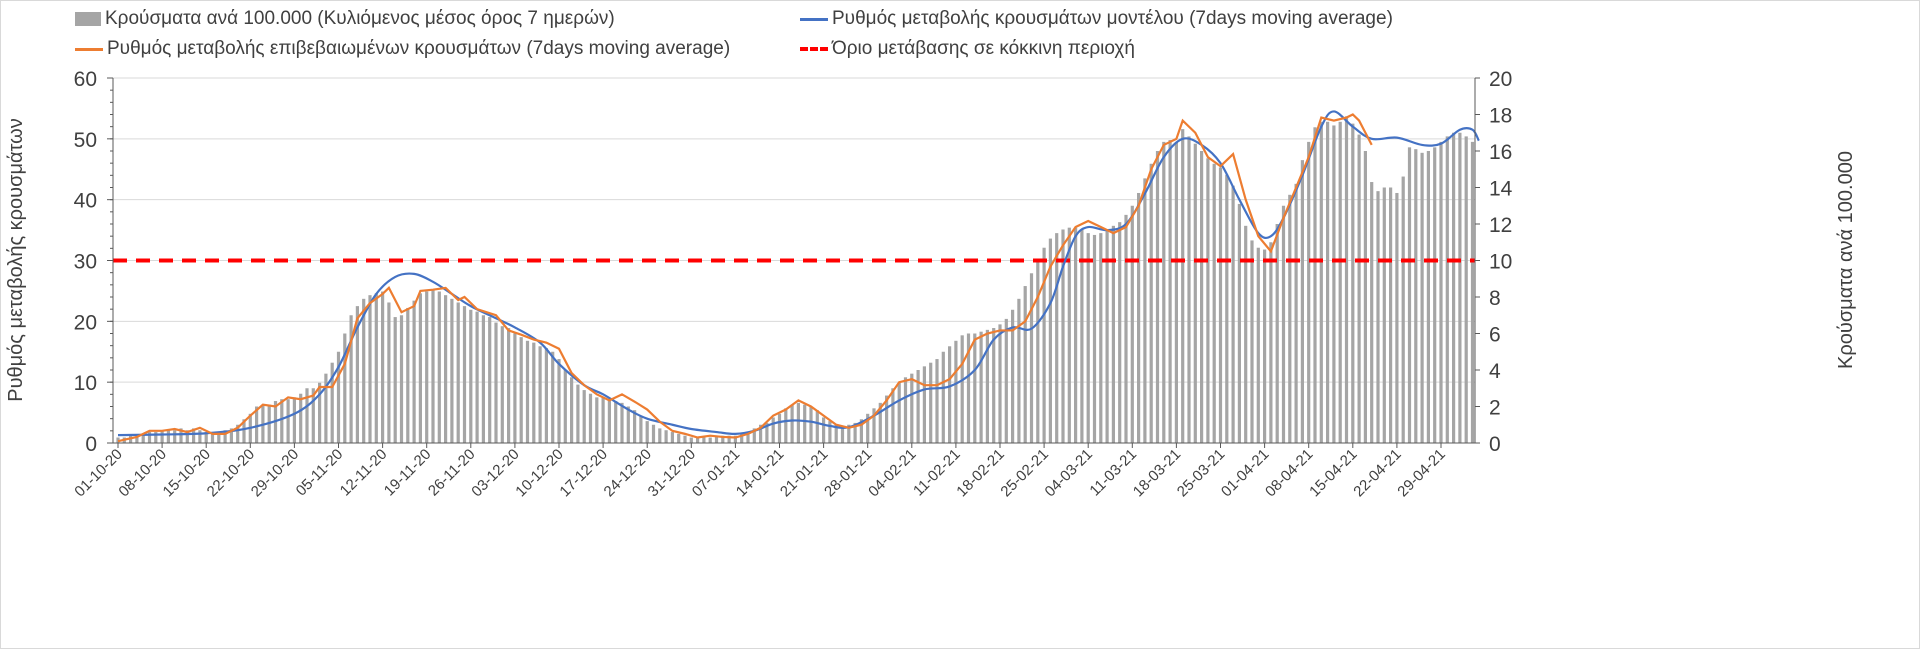 The width and height of the screenshot is (1920, 649). I want to click on y-left-tick-label: 20, so click(85, 322).